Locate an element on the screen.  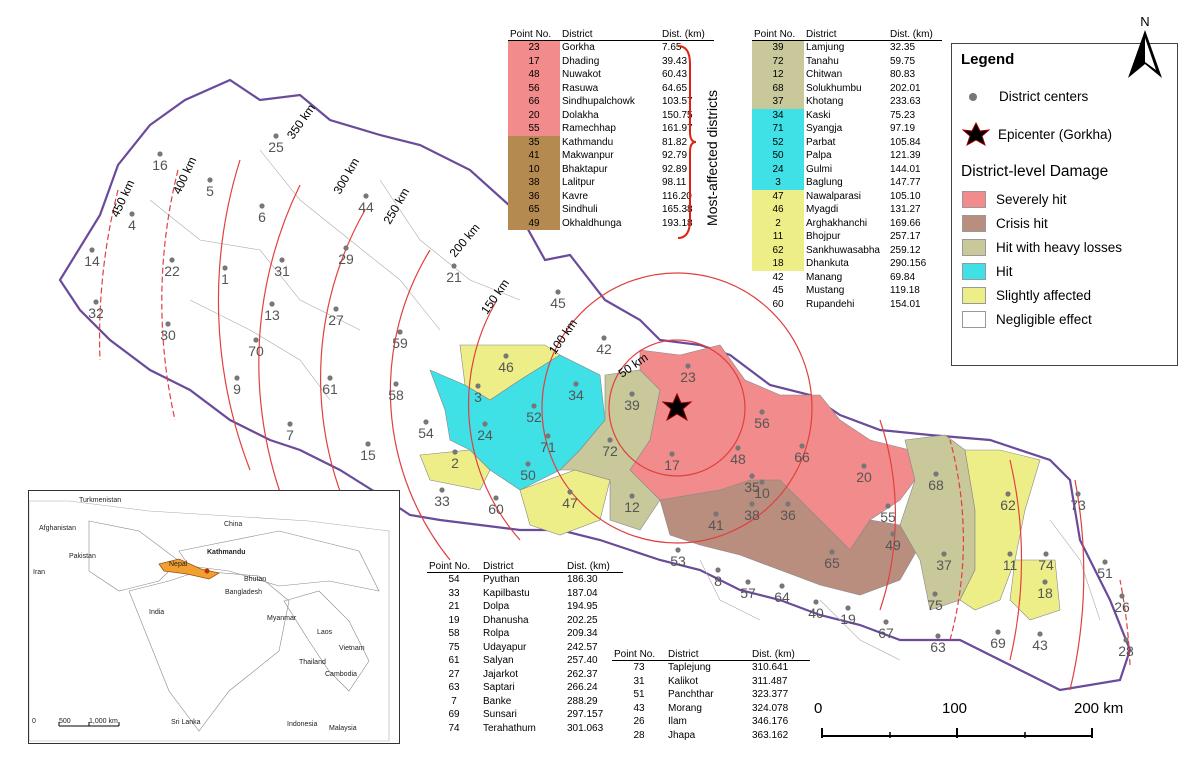
inset-label: Iran is located at coordinates (39, 572).